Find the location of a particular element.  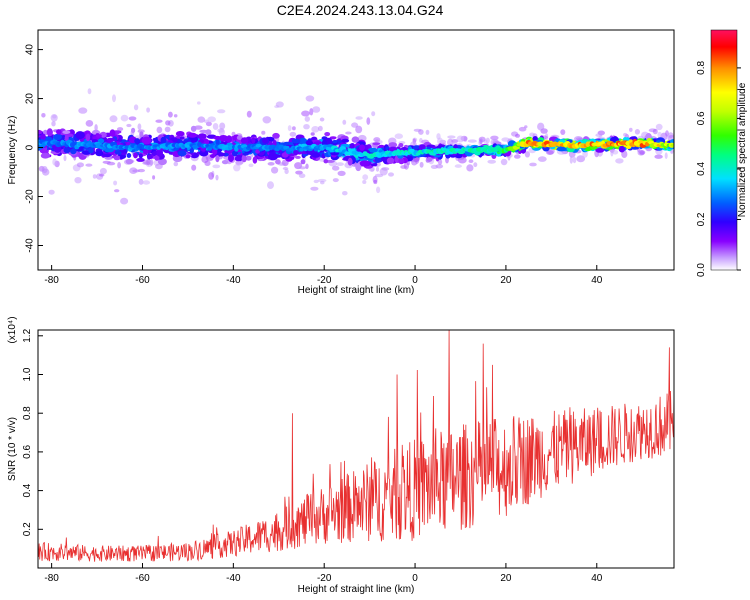

spectrogram-x-tick-label: -40 is located at coordinates (233, 280).